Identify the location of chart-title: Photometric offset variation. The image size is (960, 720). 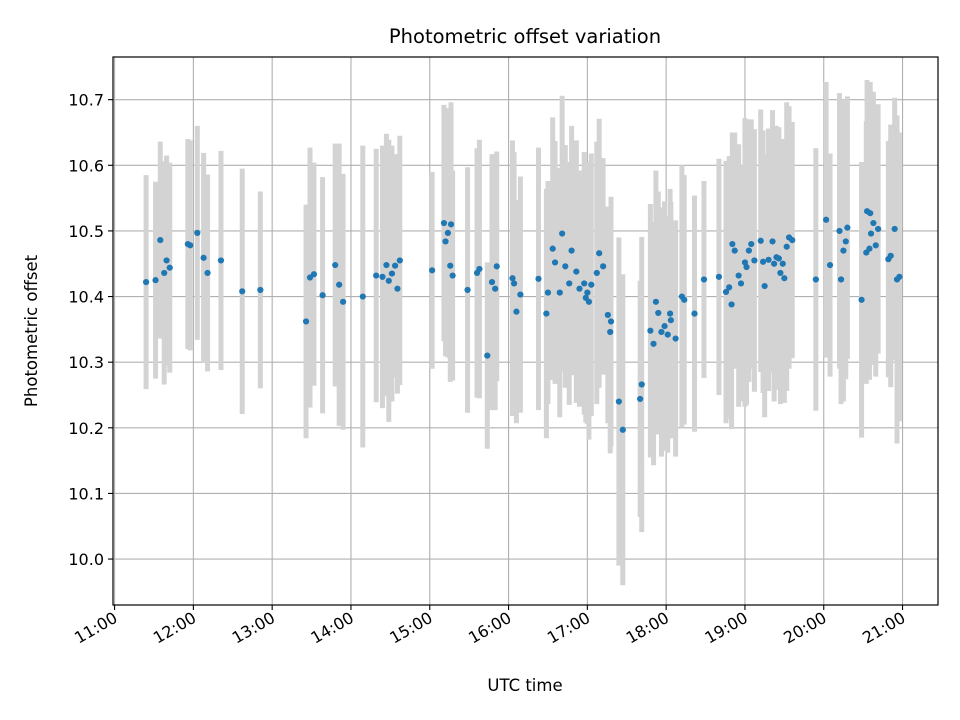
(525, 36).